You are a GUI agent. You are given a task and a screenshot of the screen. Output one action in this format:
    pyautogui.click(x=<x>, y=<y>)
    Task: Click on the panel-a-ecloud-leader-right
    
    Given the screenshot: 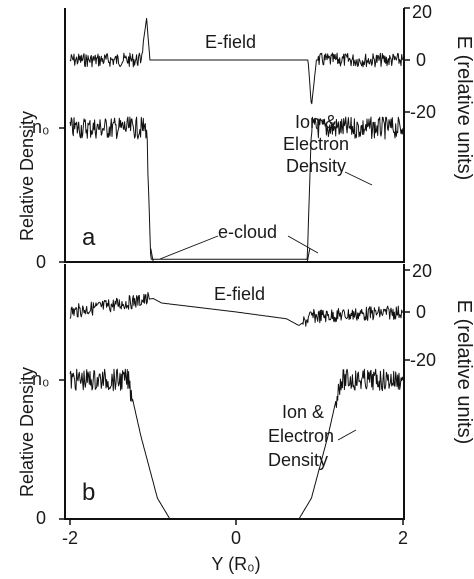 What is the action you would take?
    pyautogui.click(x=303, y=244)
    